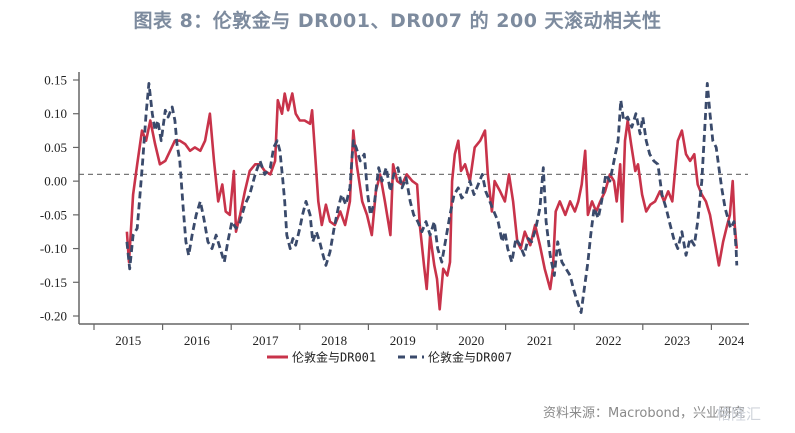 The image size is (795, 433). Describe the element at coordinates (53, 316) in the screenshot. I see `y-tick-label: -0.20` at that location.